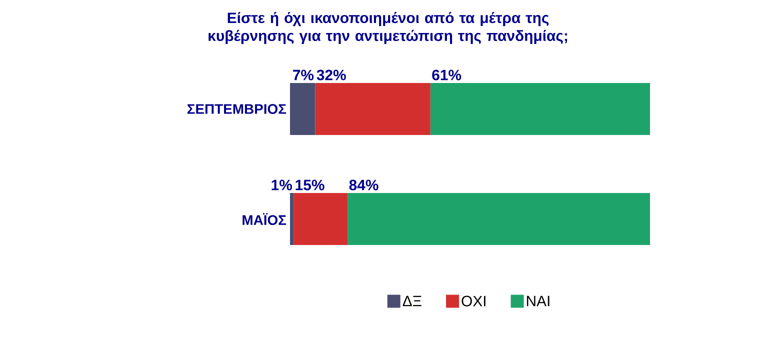  I want to click on data-label: 84%, so click(363, 185).